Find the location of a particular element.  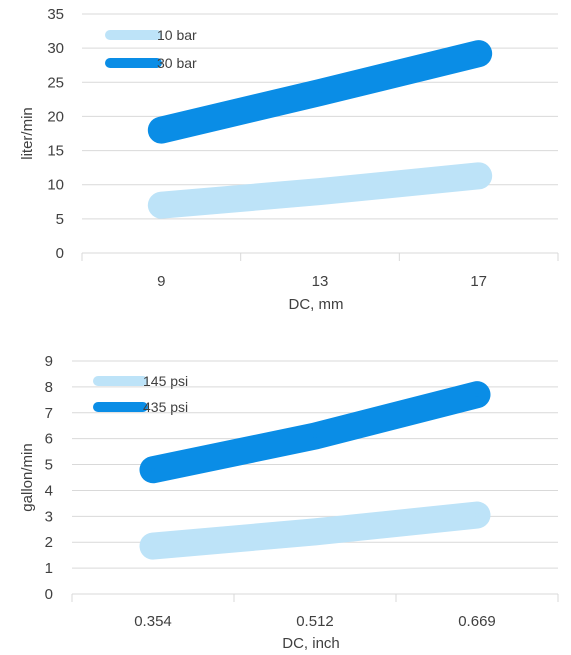

y-tick-label: 1 is located at coordinates (49, 568).